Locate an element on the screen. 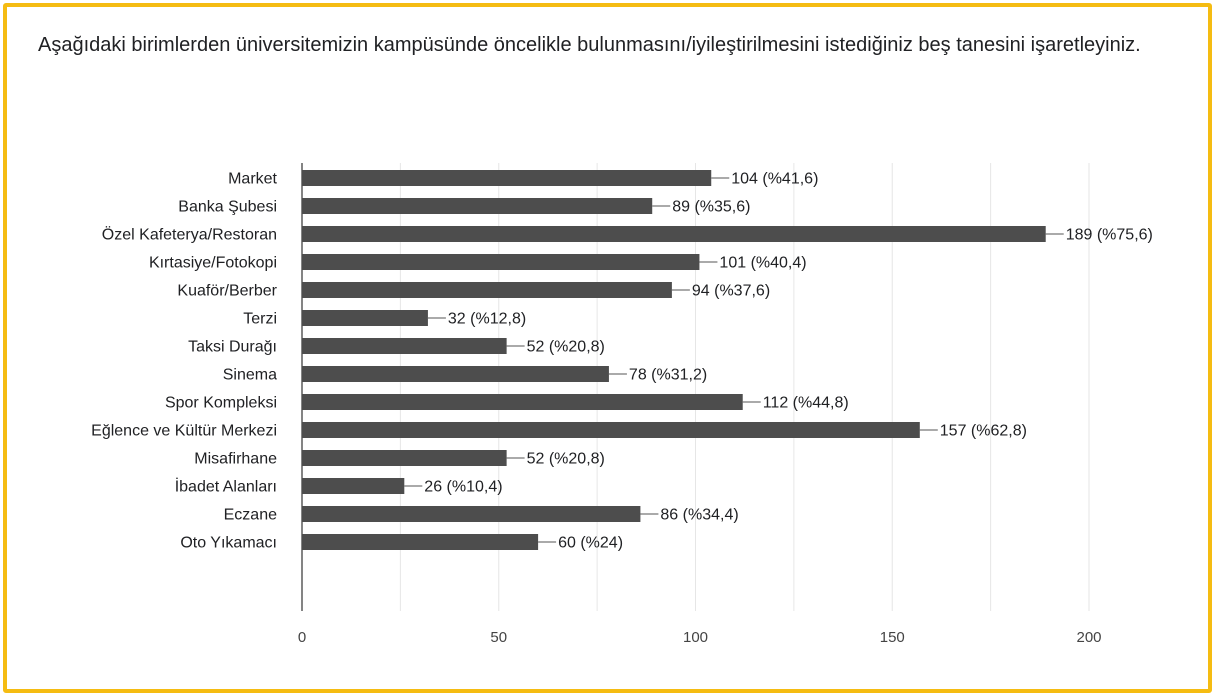  data-label: 86 (%34,4) is located at coordinates (699, 515).